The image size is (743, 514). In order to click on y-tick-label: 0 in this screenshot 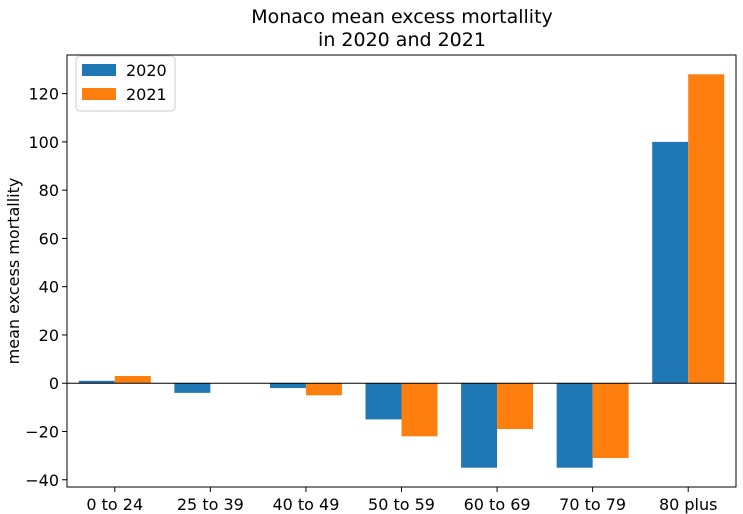, I will do `click(54, 383)`.